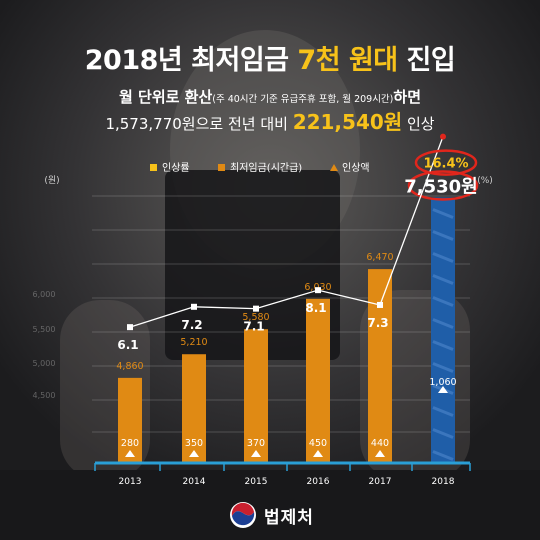 The width and height of the screenshot is (540, 540). Describe the element at coordinates (380, 443) in the screenshot. I see `amount-value-label: 440` at that location.